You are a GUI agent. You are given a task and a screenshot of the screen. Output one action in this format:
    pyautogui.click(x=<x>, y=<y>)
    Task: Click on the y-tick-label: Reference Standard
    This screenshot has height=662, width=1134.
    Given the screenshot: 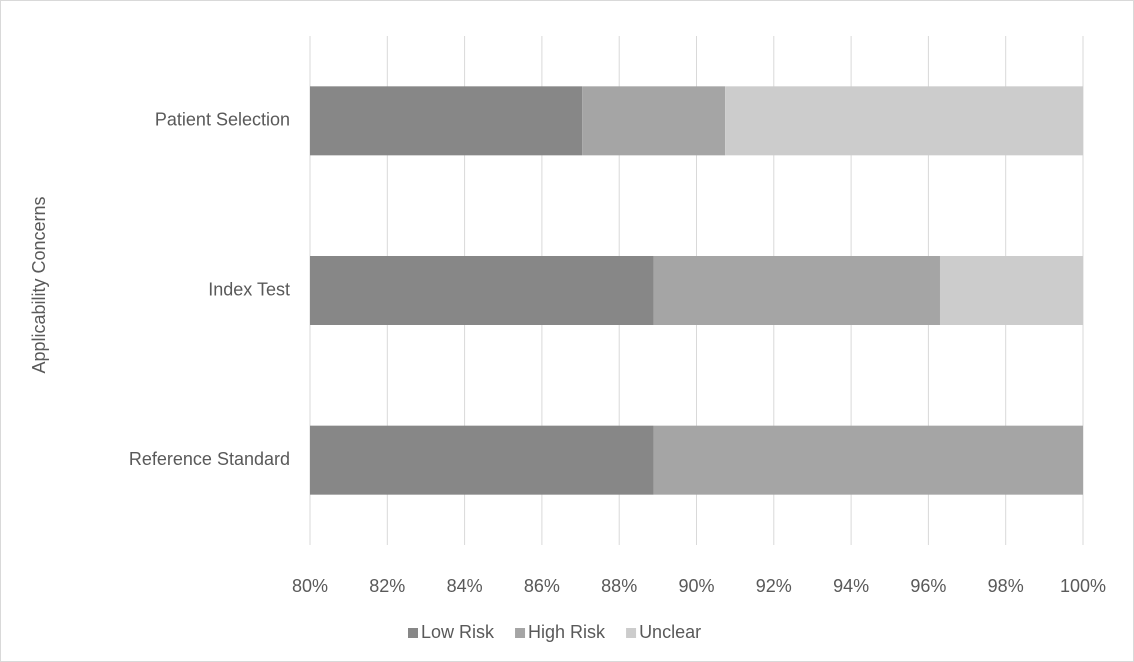 What is the action you would take?
    pyautogui.click(x=209, y=459)
    